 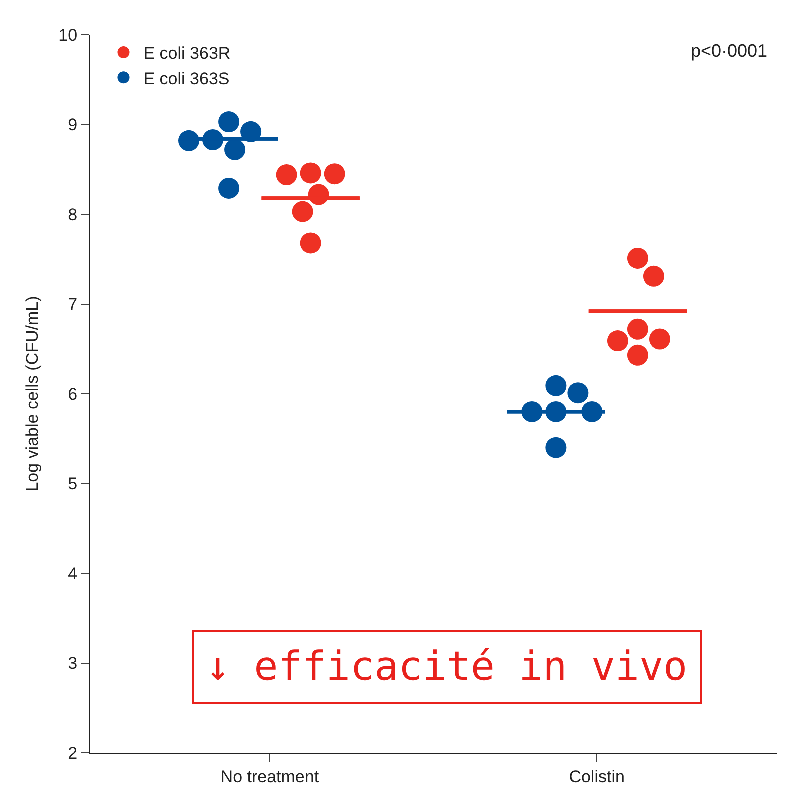 What do you see at coordinates (597, 776) in the screenshot?
I see `x-tick-label: Colistin` at bounding box center [597, 776].